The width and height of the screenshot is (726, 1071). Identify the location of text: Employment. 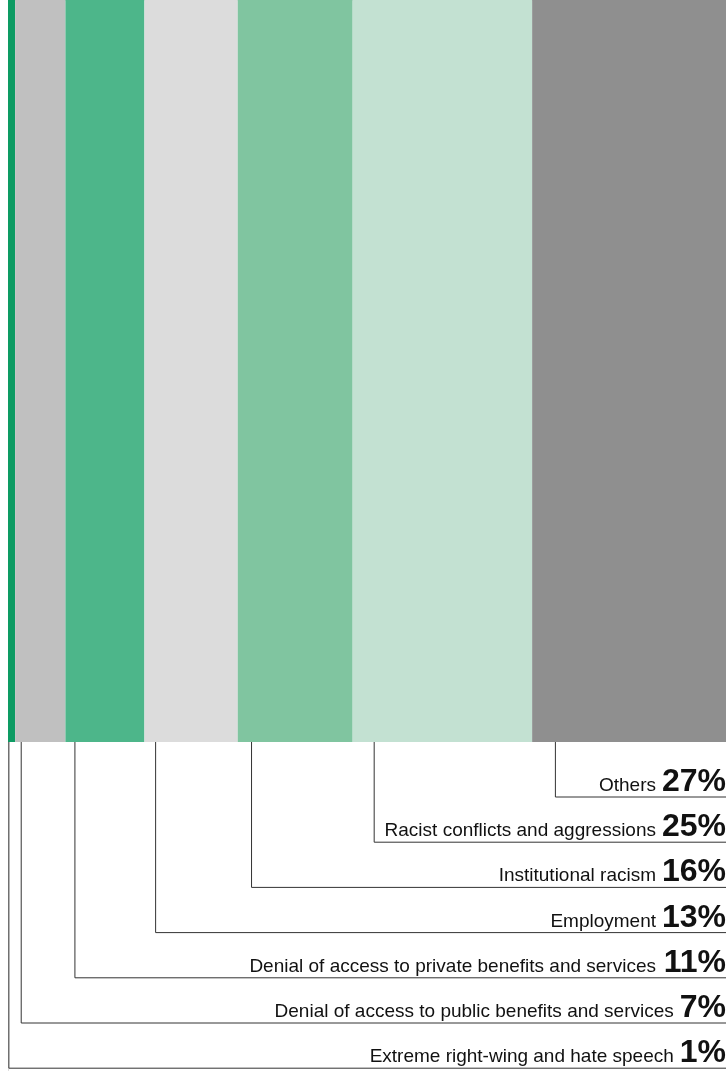
(603, 920).